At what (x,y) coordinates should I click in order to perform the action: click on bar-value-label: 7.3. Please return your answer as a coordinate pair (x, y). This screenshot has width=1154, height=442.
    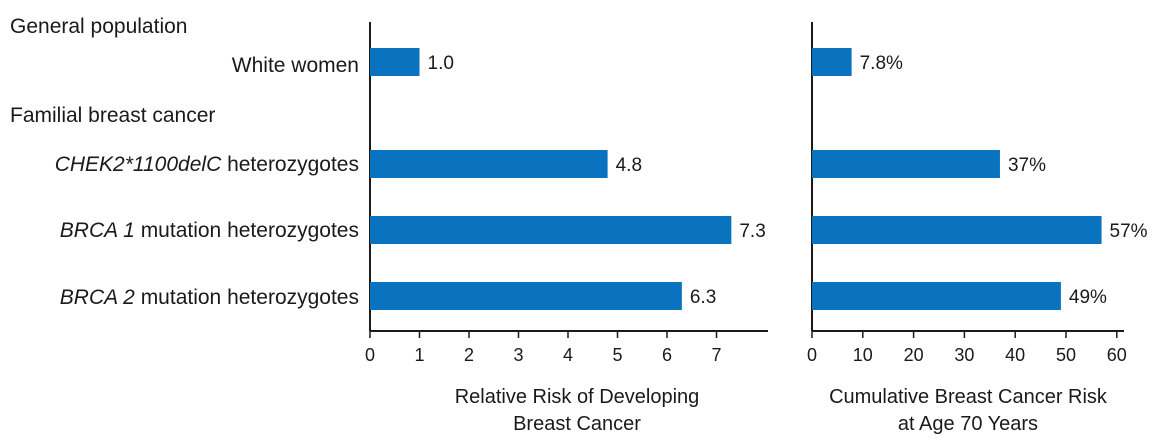
    Looking at the image, I should click on (752, 231).